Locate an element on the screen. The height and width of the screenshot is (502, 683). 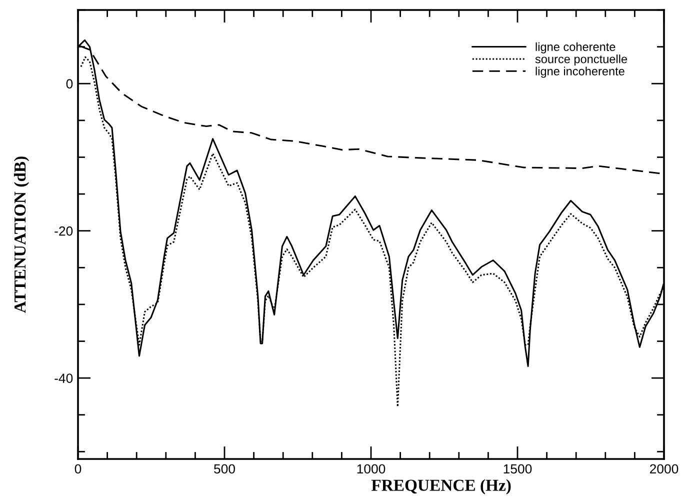
x-tick-label: 500 is located at coordinates (224, 469).